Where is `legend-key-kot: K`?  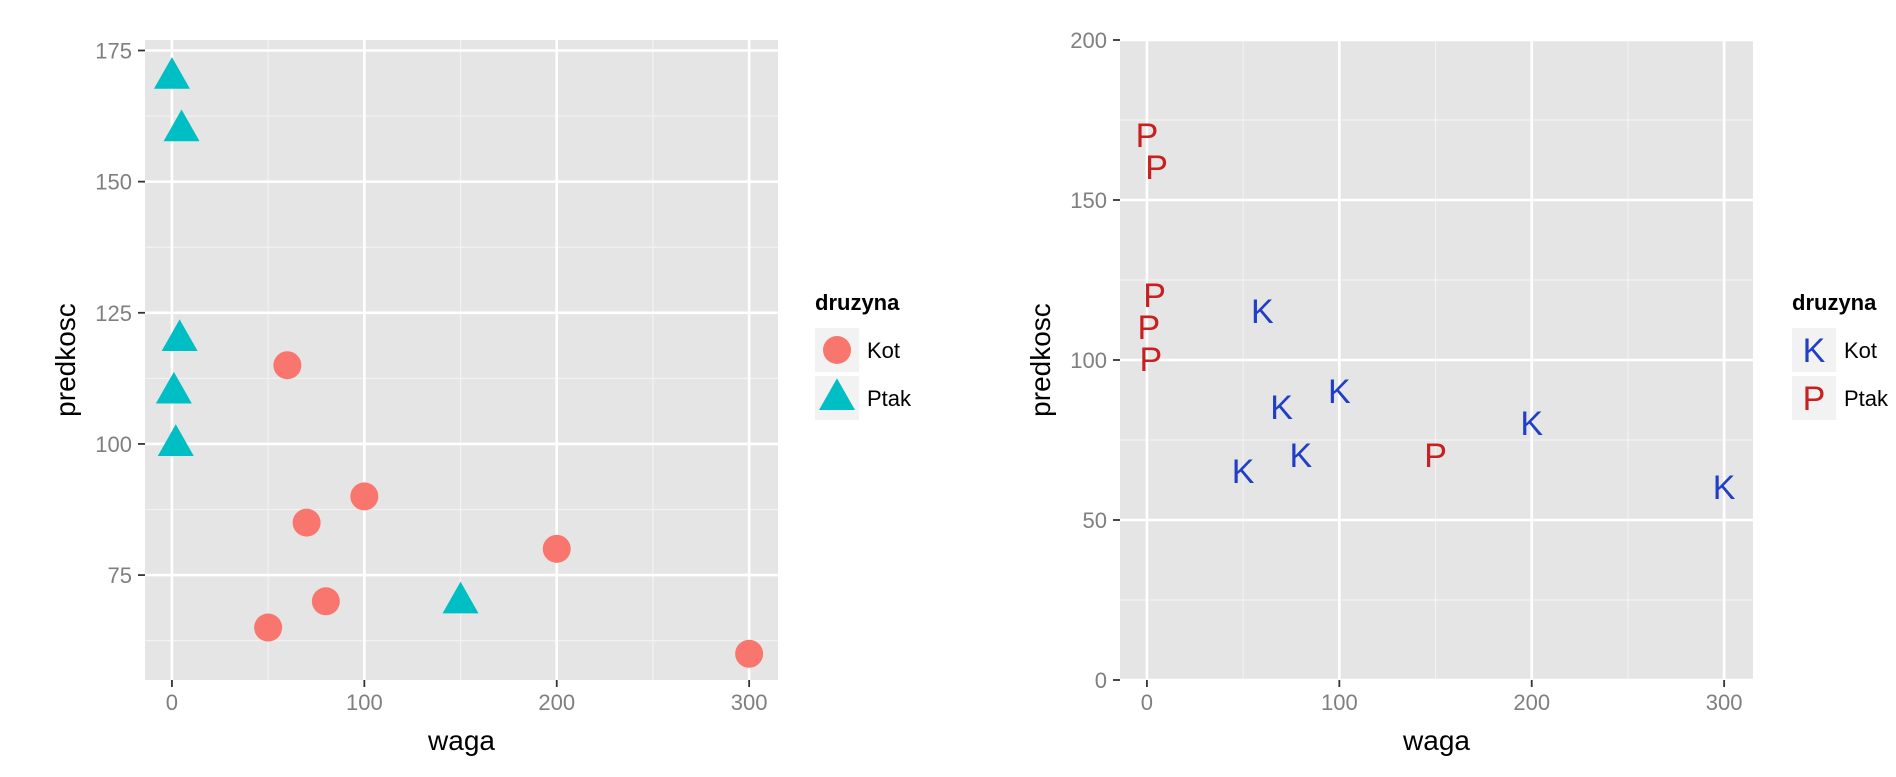
legend-key-kot: K is located at coordinates (1814, 351).